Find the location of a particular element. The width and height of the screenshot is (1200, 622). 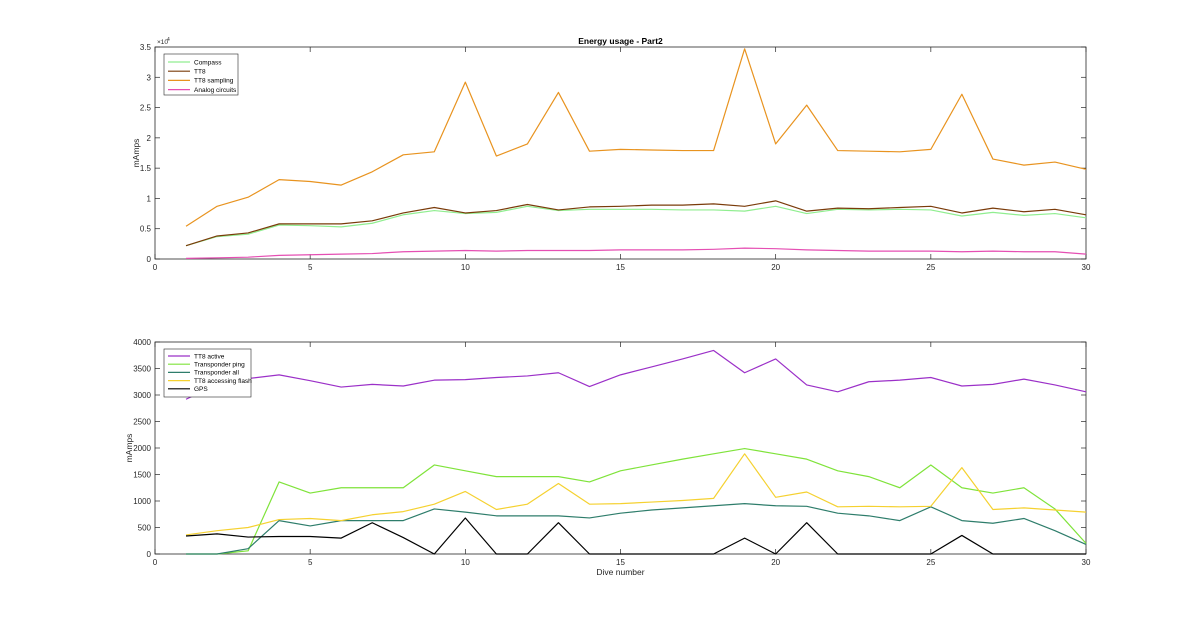

legend-label-tt8-active: TT8 active is located at coordinates (209, 356).